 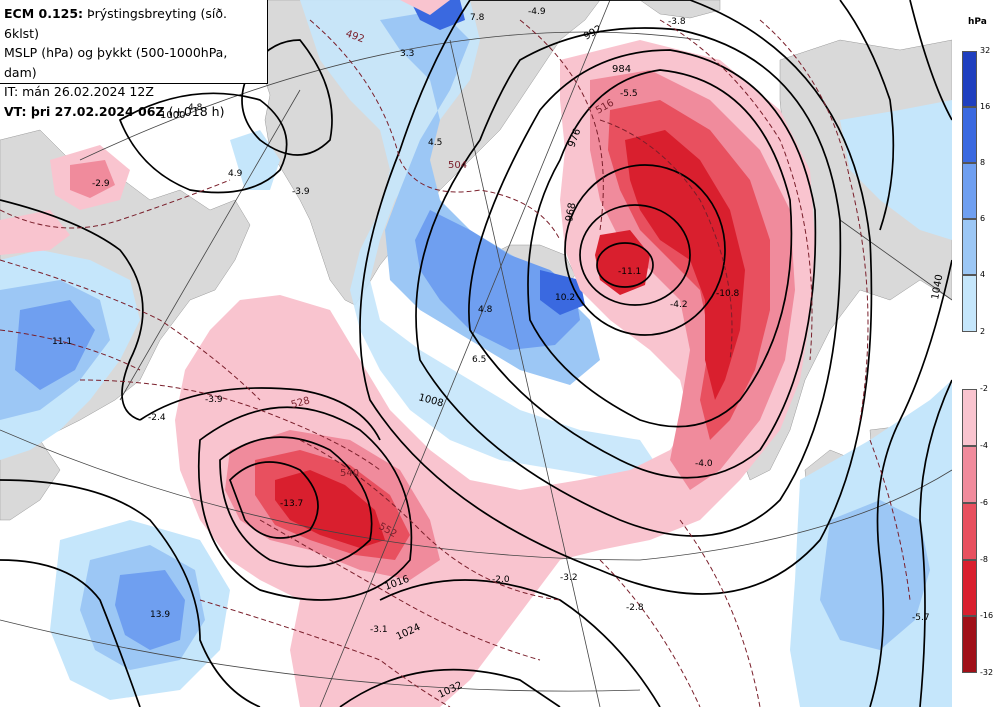 I want to click on legend-tick: -16, so click(x=987, y=615).